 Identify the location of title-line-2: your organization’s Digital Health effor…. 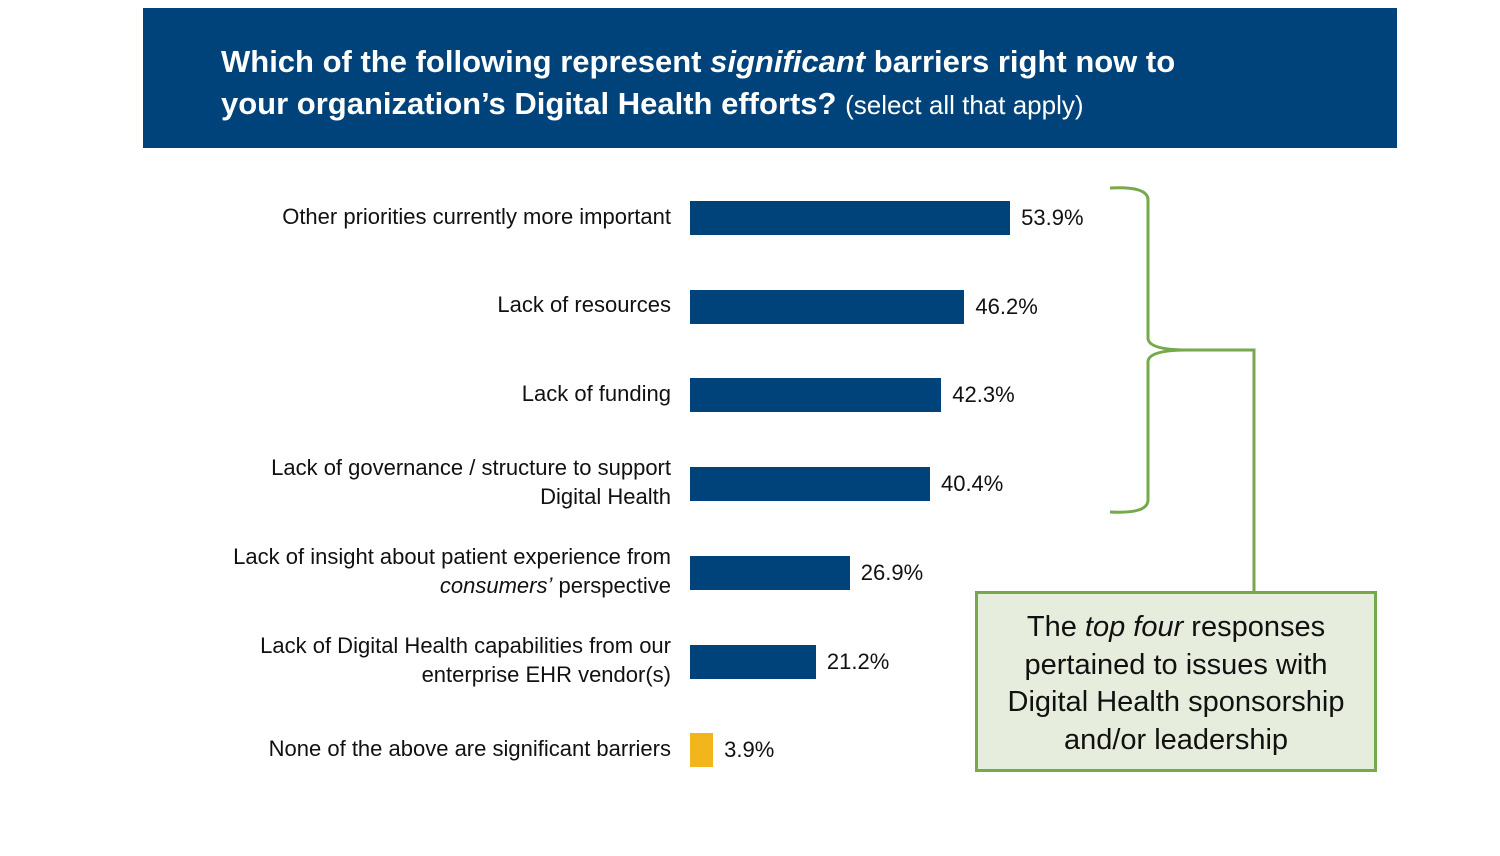
(809, 104).